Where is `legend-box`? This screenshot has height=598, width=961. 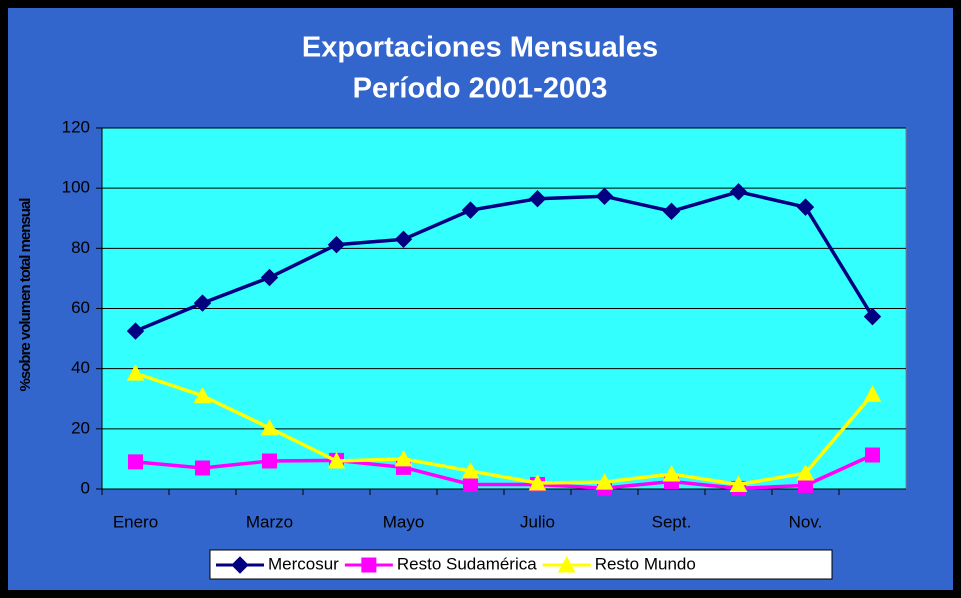 legend-box is located at coordinates (521, 564).